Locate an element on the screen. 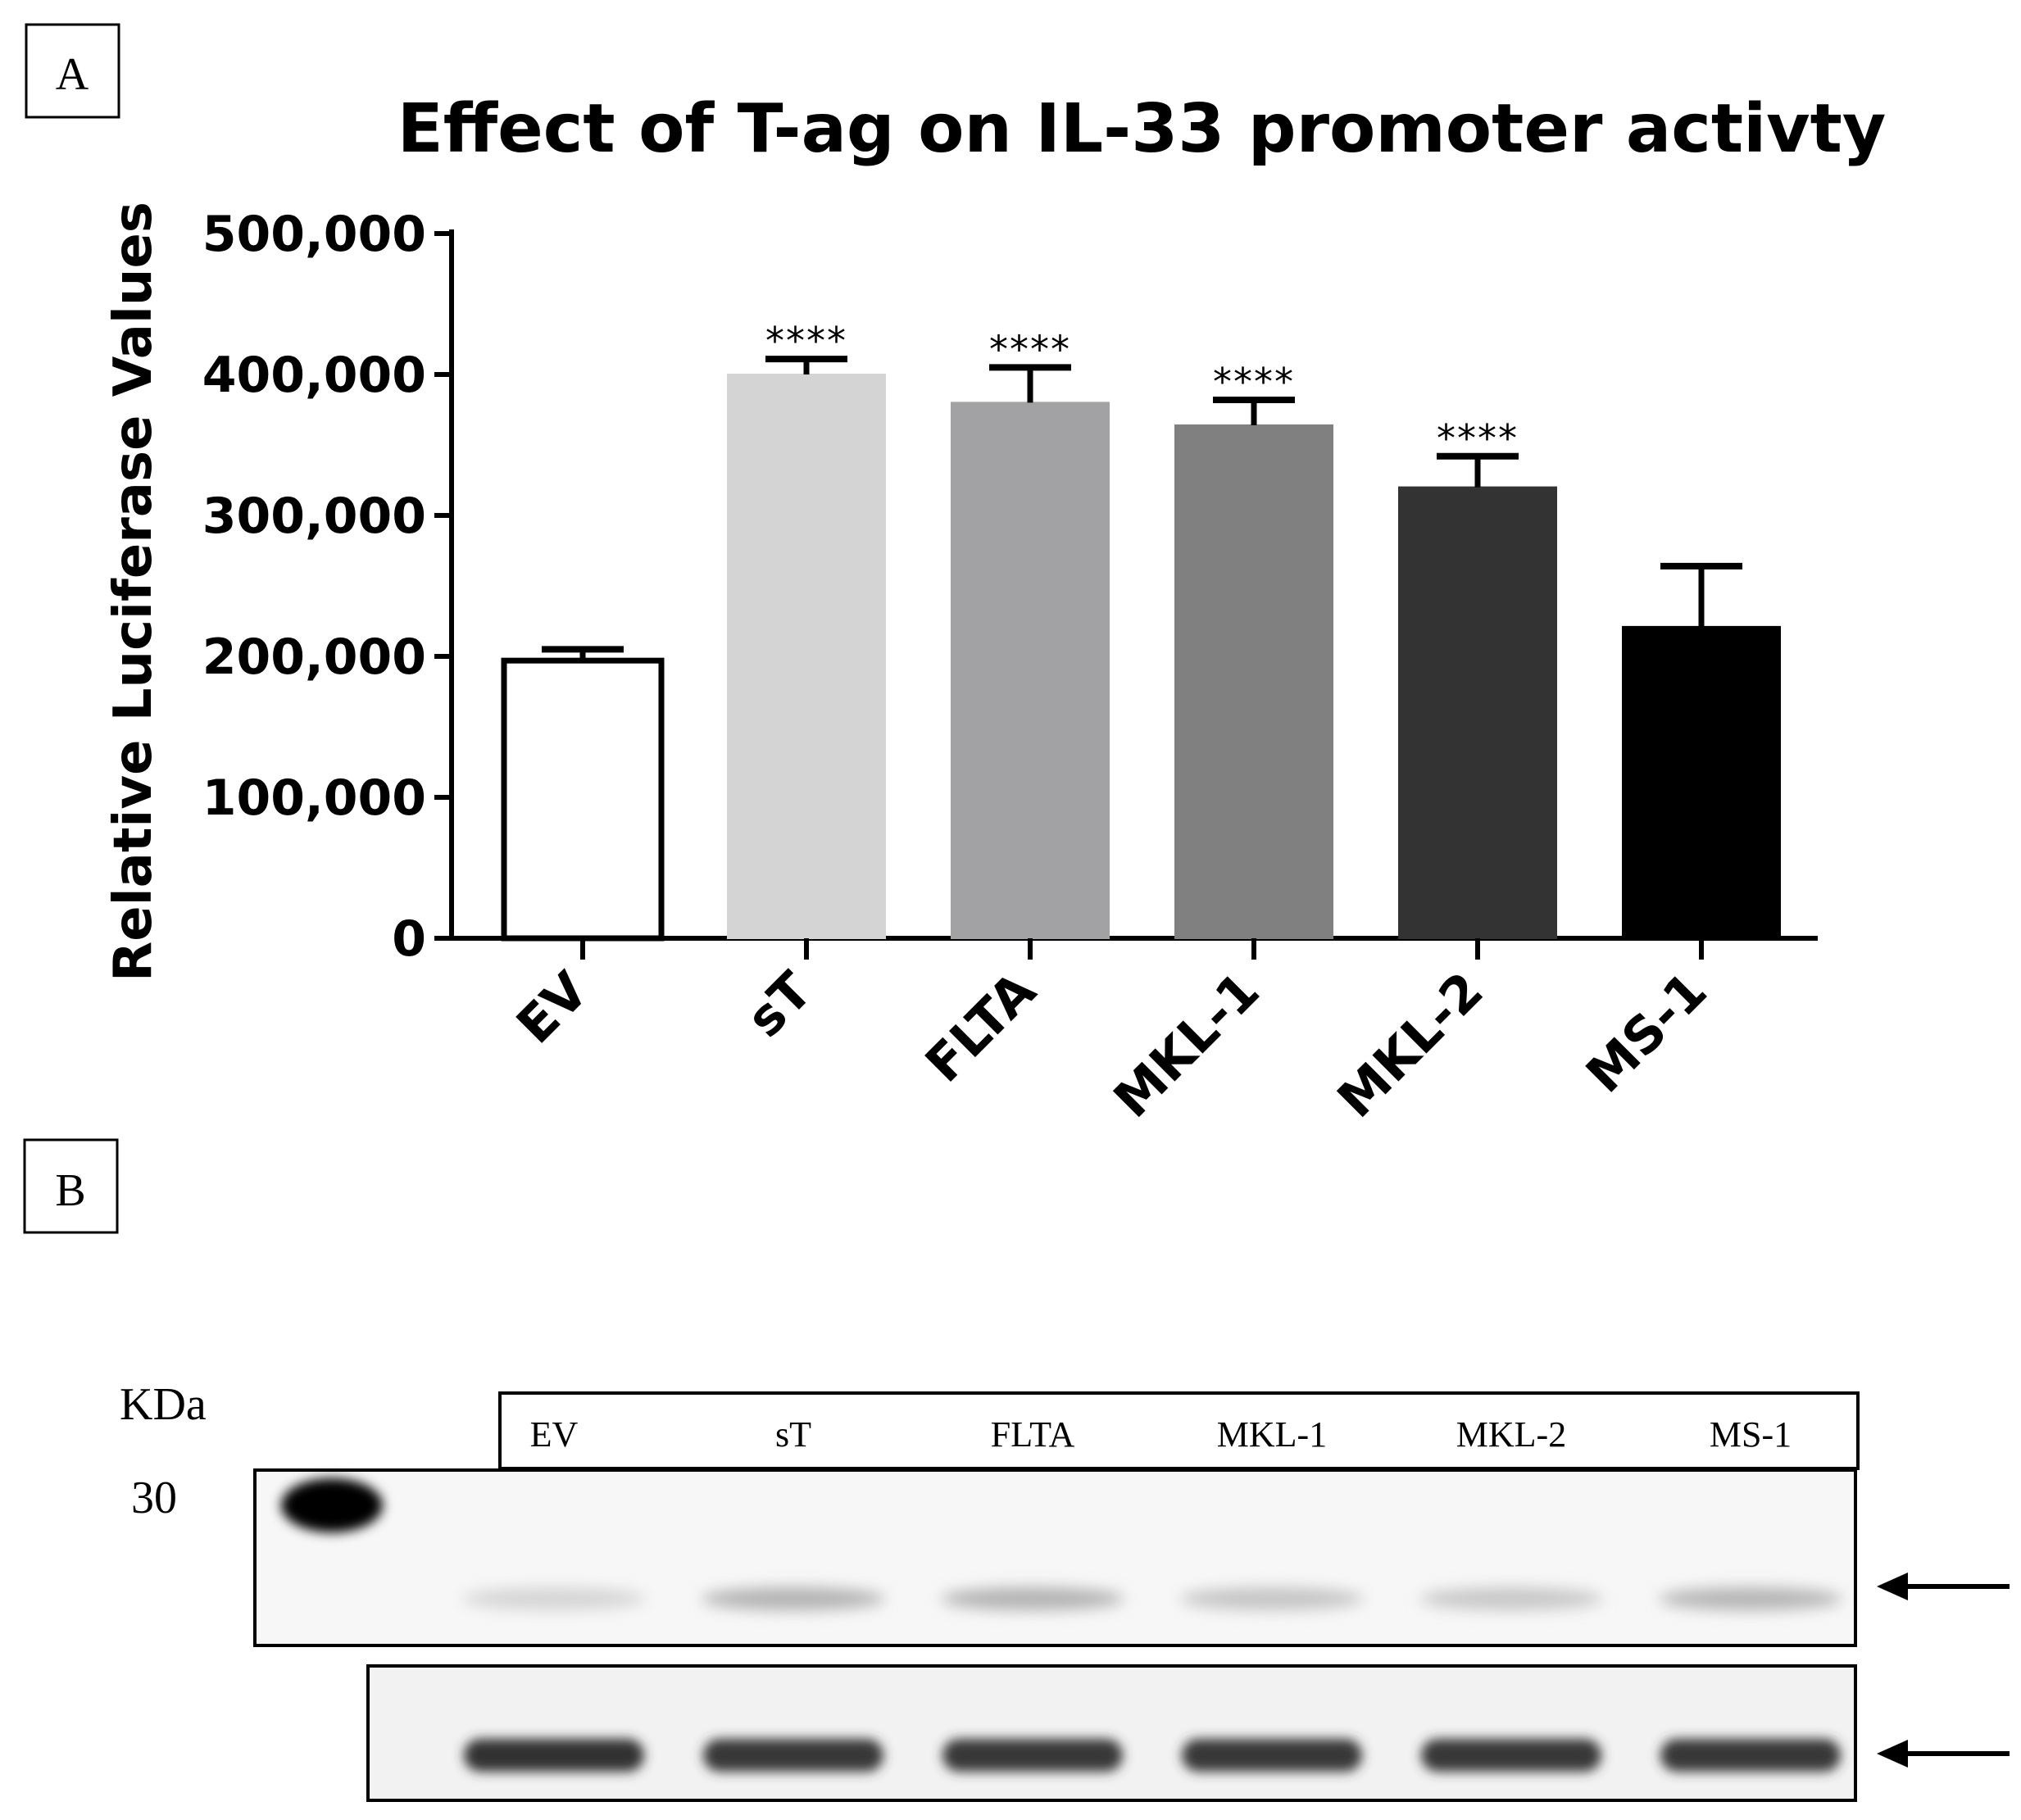  kda-label: KDa is located at coordinates (163, 1404).